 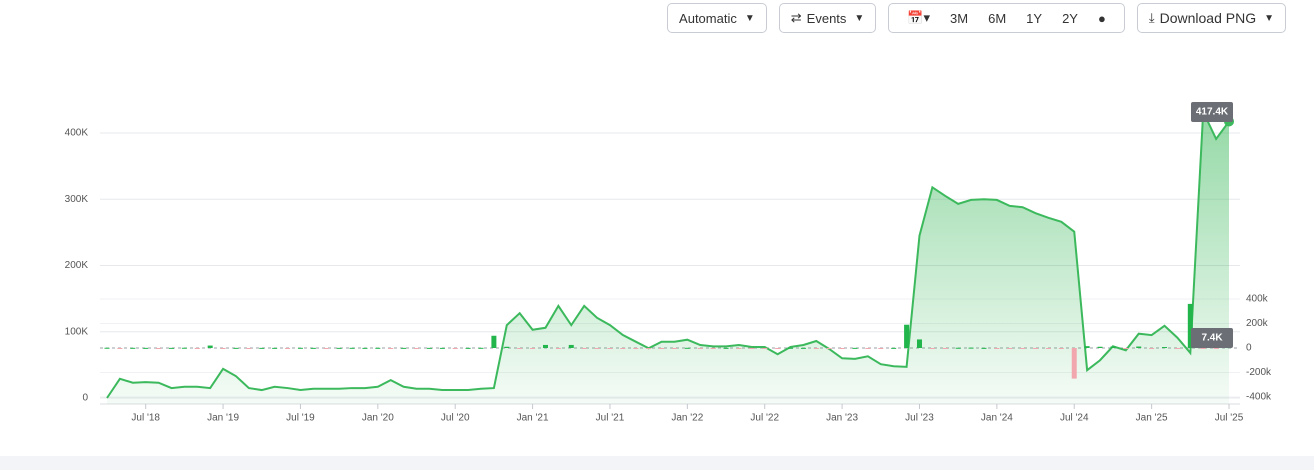 What do you see at coordinates (1101, 18) in the screenshot?
I see `all-button: ●` at bounding box center [1101, 18].